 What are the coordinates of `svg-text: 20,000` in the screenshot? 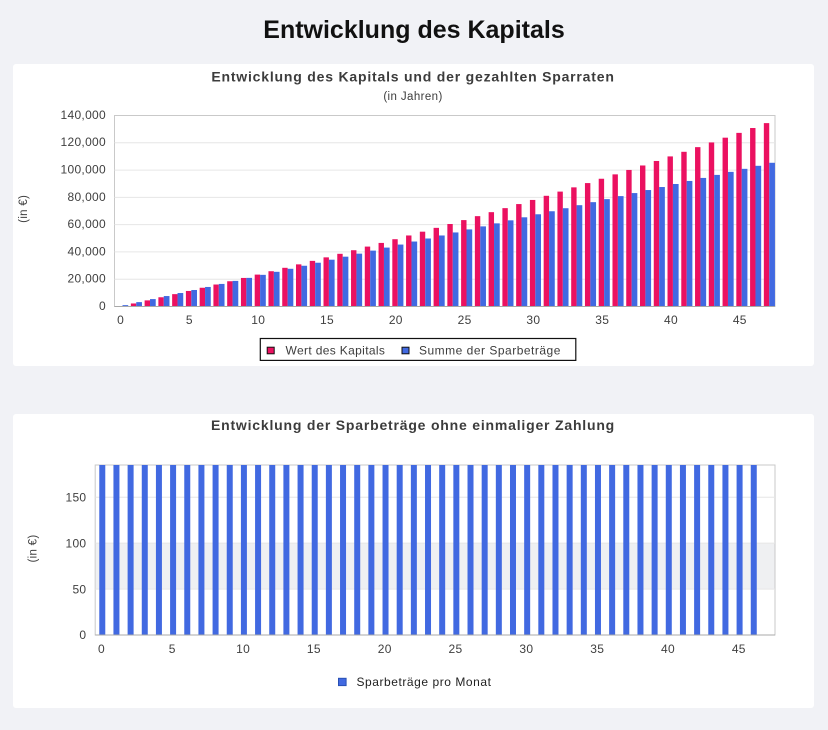 It's located at (86, 279).